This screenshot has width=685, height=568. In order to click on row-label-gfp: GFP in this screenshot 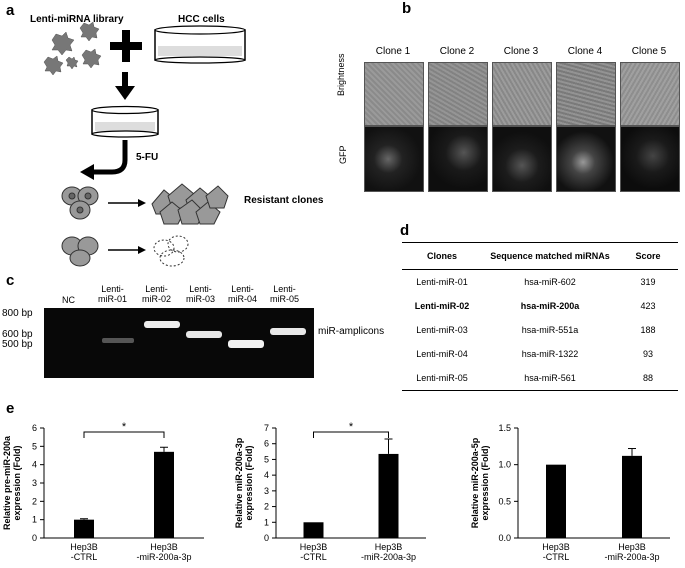, I will do `click(343, 154)`.